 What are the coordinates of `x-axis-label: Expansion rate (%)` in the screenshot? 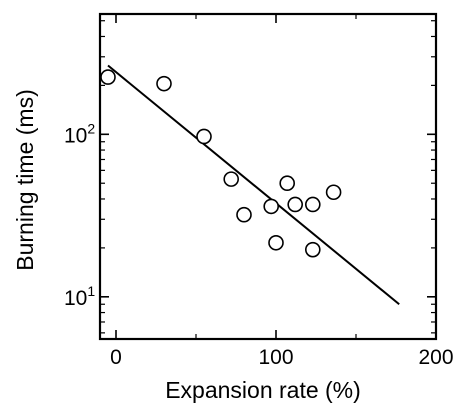 It's located at (263, 390).